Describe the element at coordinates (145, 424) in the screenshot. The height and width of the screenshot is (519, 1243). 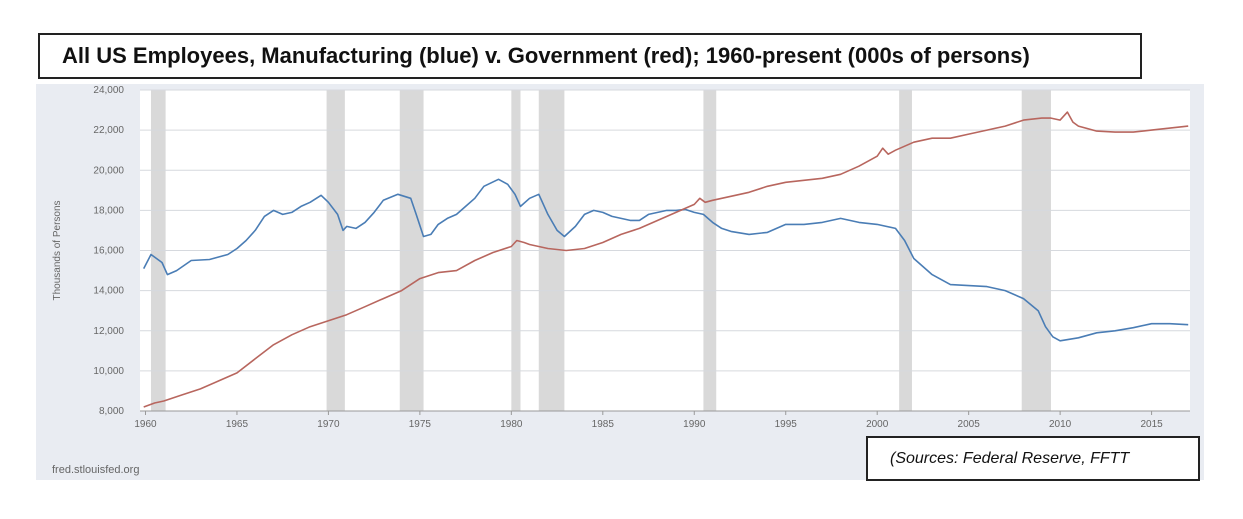
I see `x-tick-label: 1960` at that location.